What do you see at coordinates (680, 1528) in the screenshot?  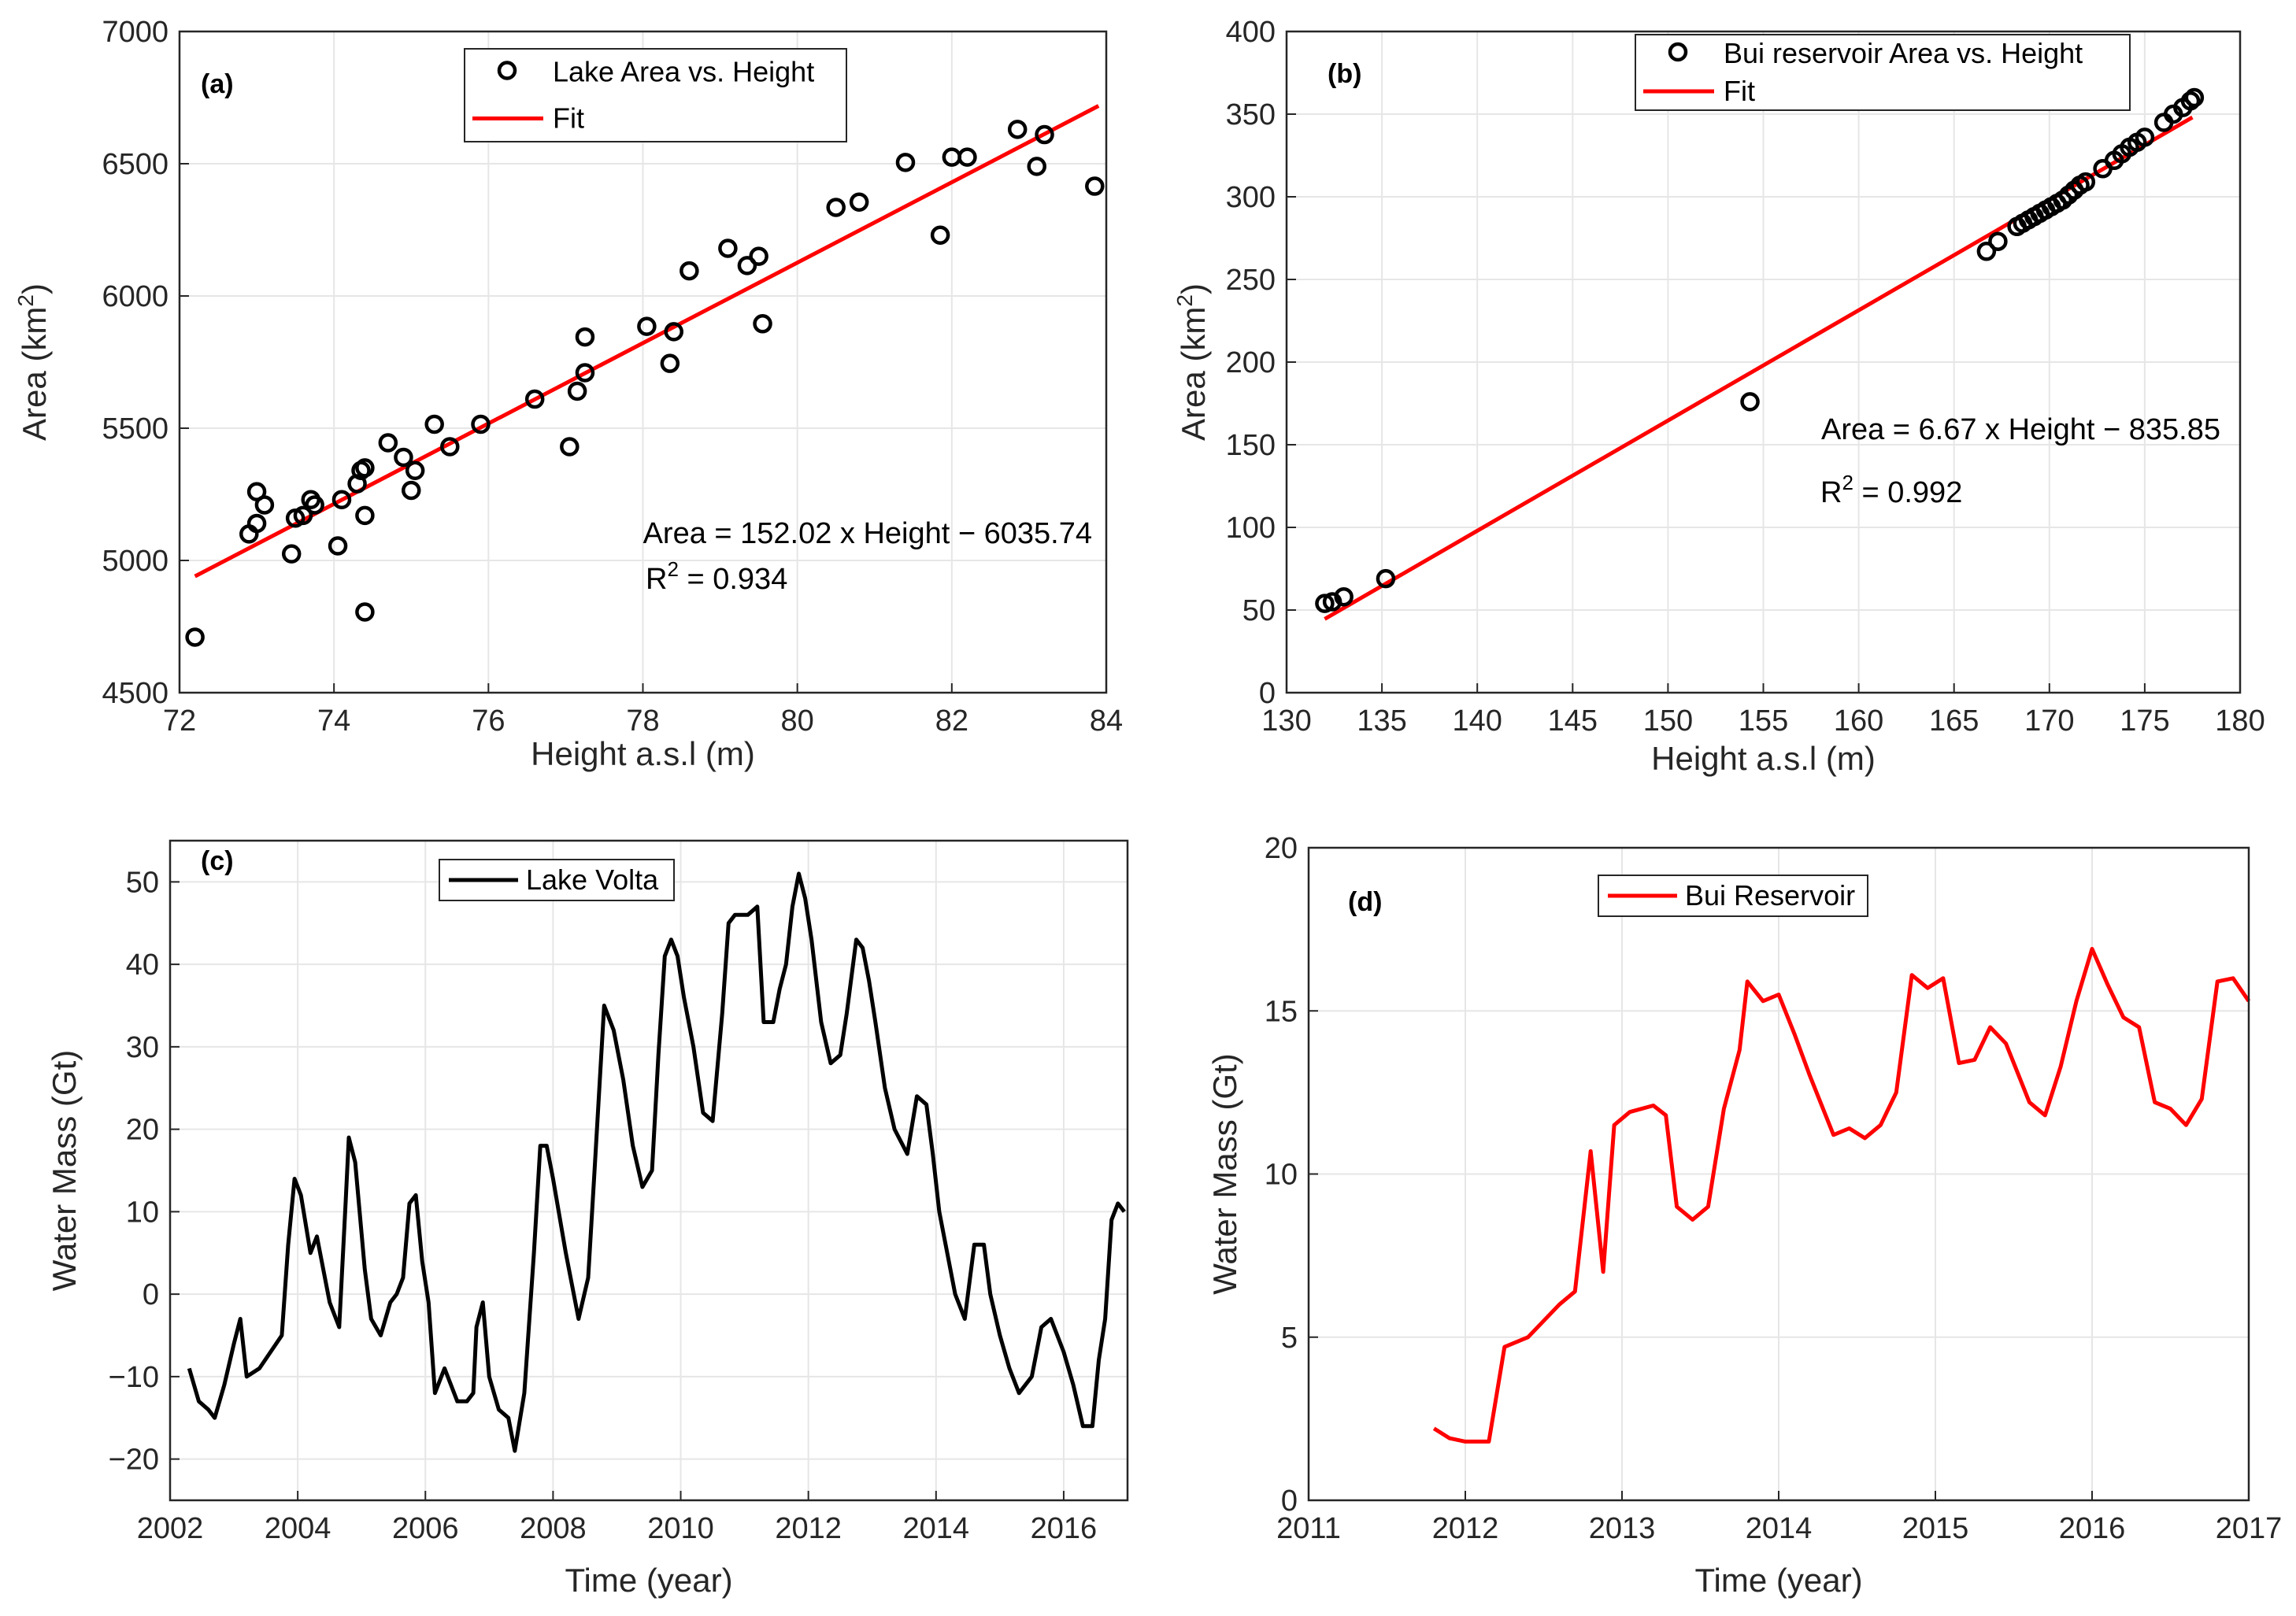 I see `x-tick-label: 2010` at bounding box center [680, 1528].